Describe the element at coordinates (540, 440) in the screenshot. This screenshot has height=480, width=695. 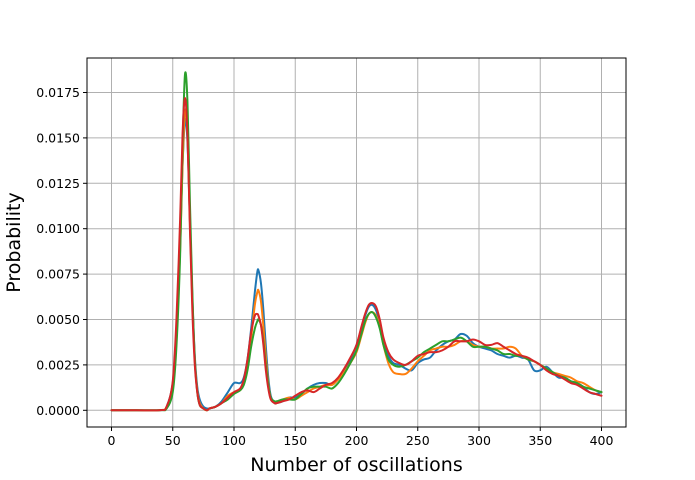
I see `x-tick-label: 350` at that location.